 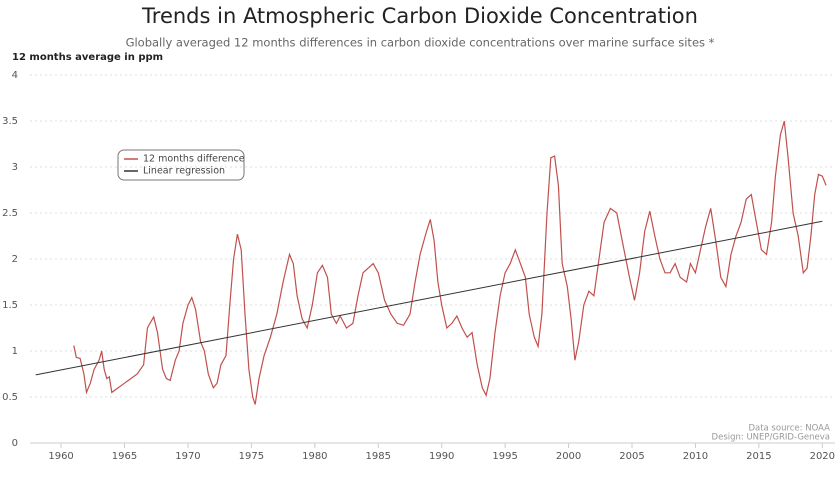 What do you see at coordinates (15, 75) in the screenshot?
I see `y-tick-label: 4` at bounding box center [15, 75].